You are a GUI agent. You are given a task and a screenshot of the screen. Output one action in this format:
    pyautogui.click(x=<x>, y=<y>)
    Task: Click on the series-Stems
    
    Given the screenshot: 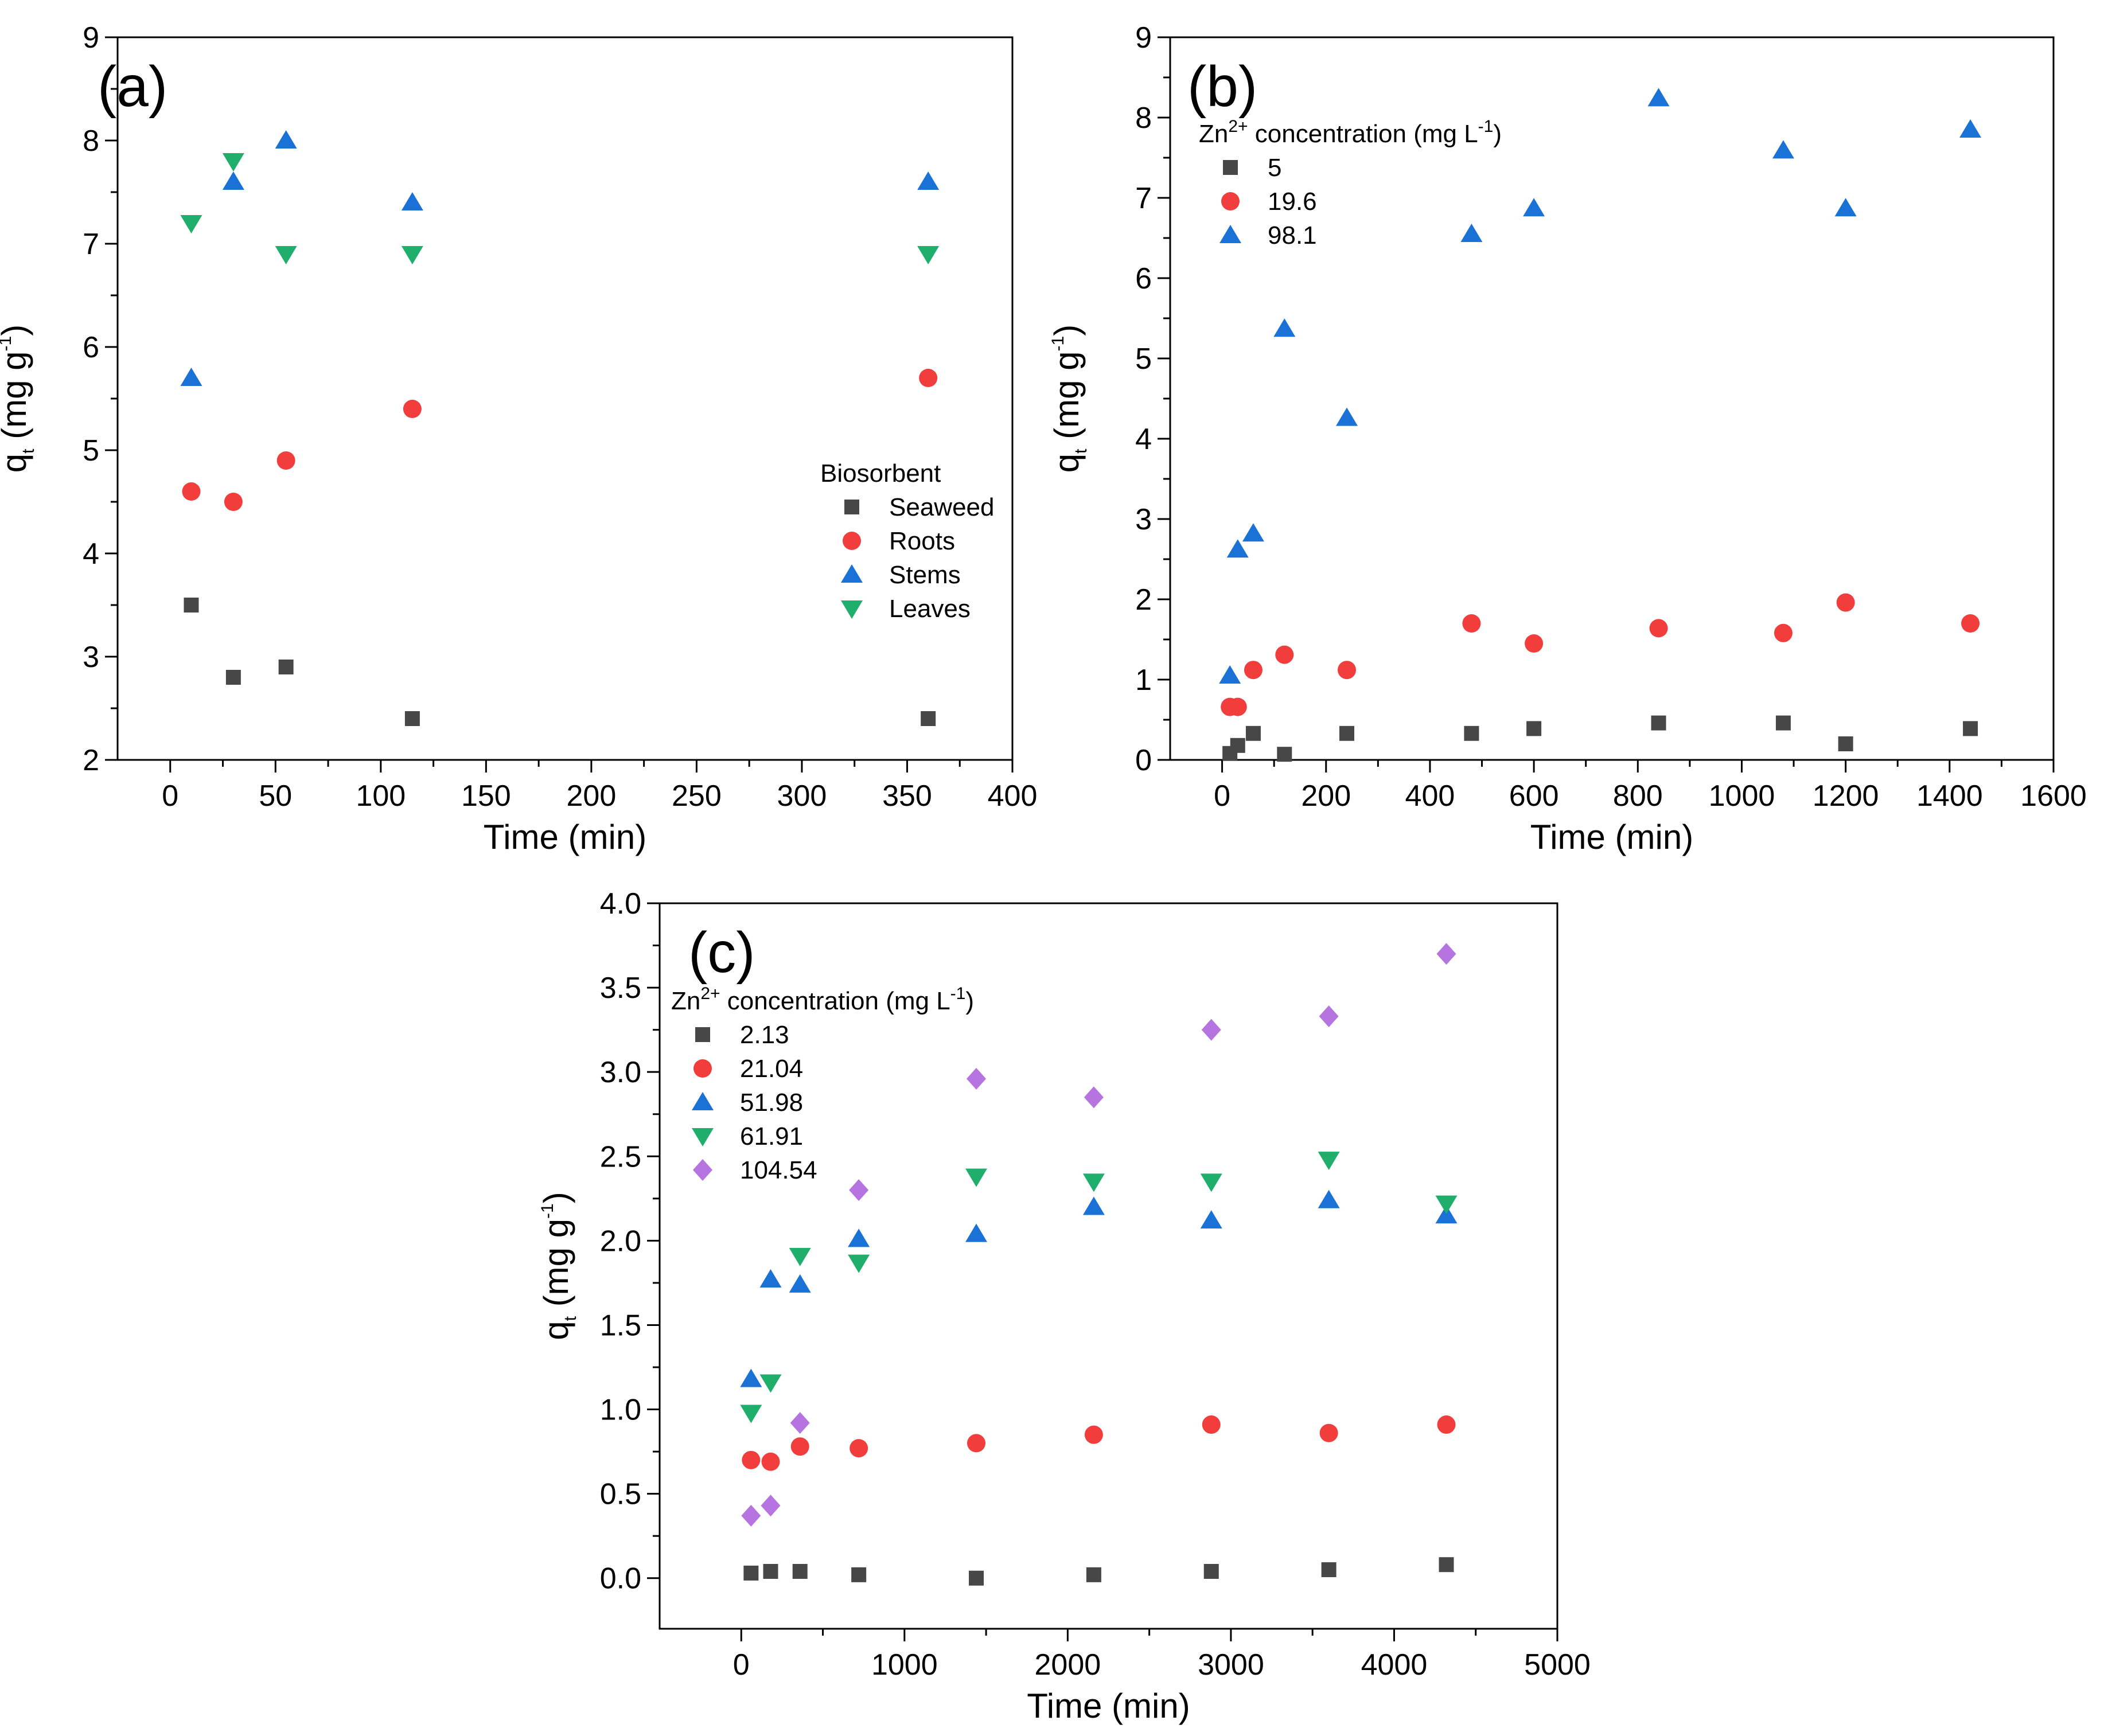 What is the action you would take?
    pyautogui.click(x=560, y=258)
    